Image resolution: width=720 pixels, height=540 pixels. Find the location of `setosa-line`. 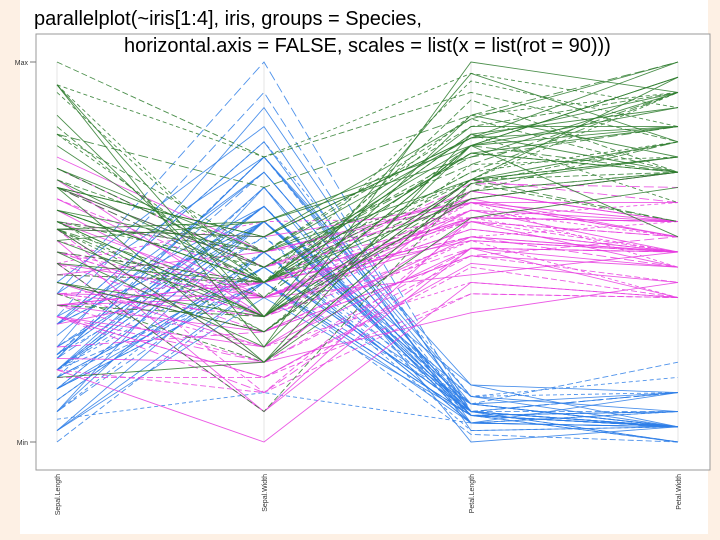

setosa-line is located at coordinates (367, 408).